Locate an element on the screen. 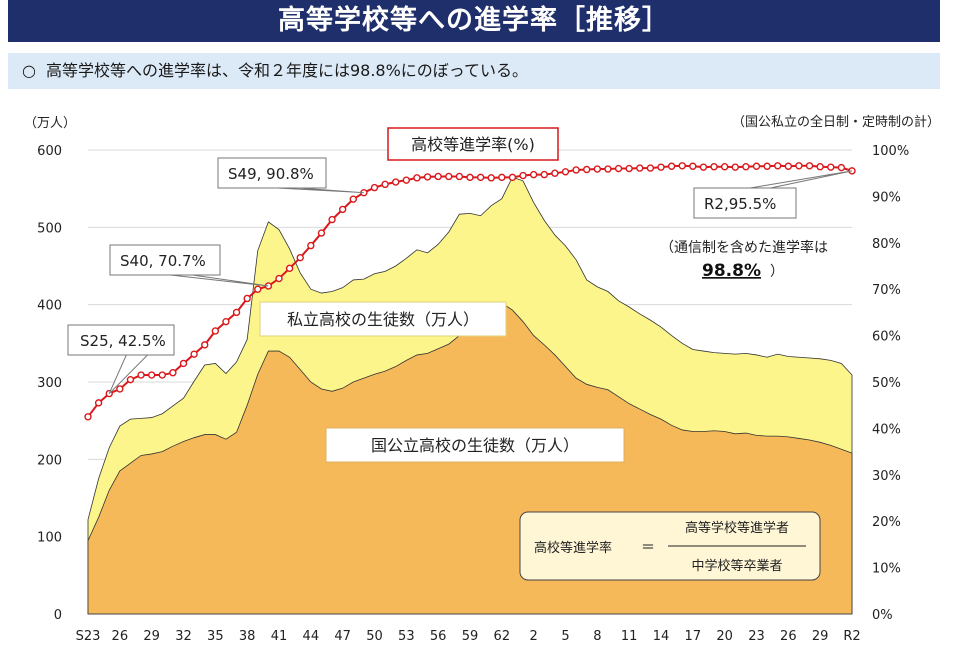 This screenshot has height=652, width=954. y-left-tick-label: 300 is located at coordinates (49, 383).